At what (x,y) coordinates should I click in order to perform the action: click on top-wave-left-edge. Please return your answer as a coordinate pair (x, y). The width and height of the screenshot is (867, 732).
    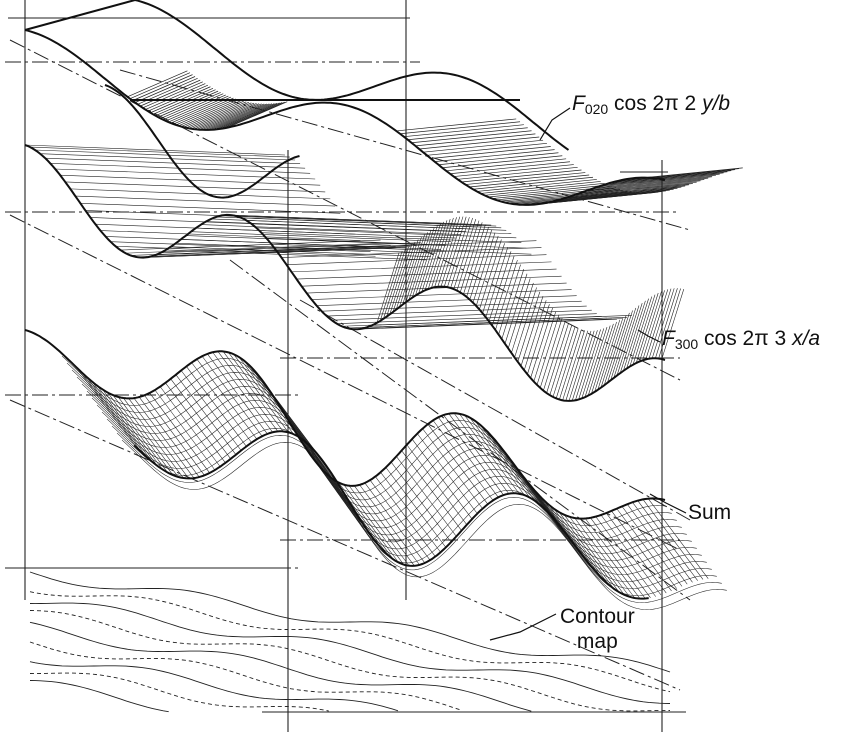
    Looking at the image, I should click on (80, 15).